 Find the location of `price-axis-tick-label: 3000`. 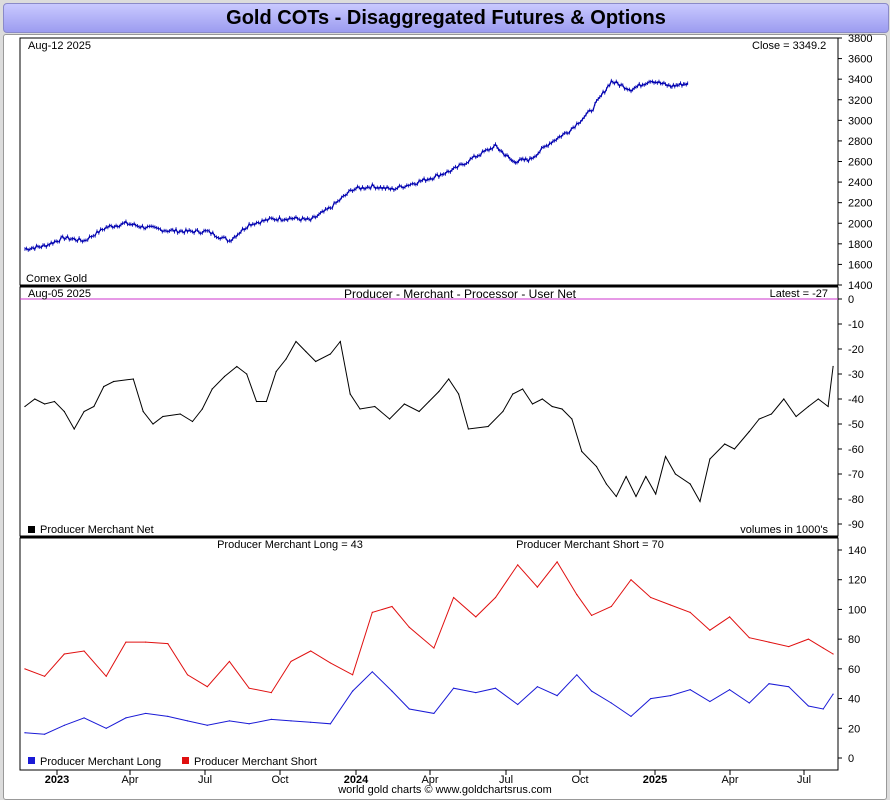

price-axis-tick-label: 3000 is located at coordinates (860, 121).